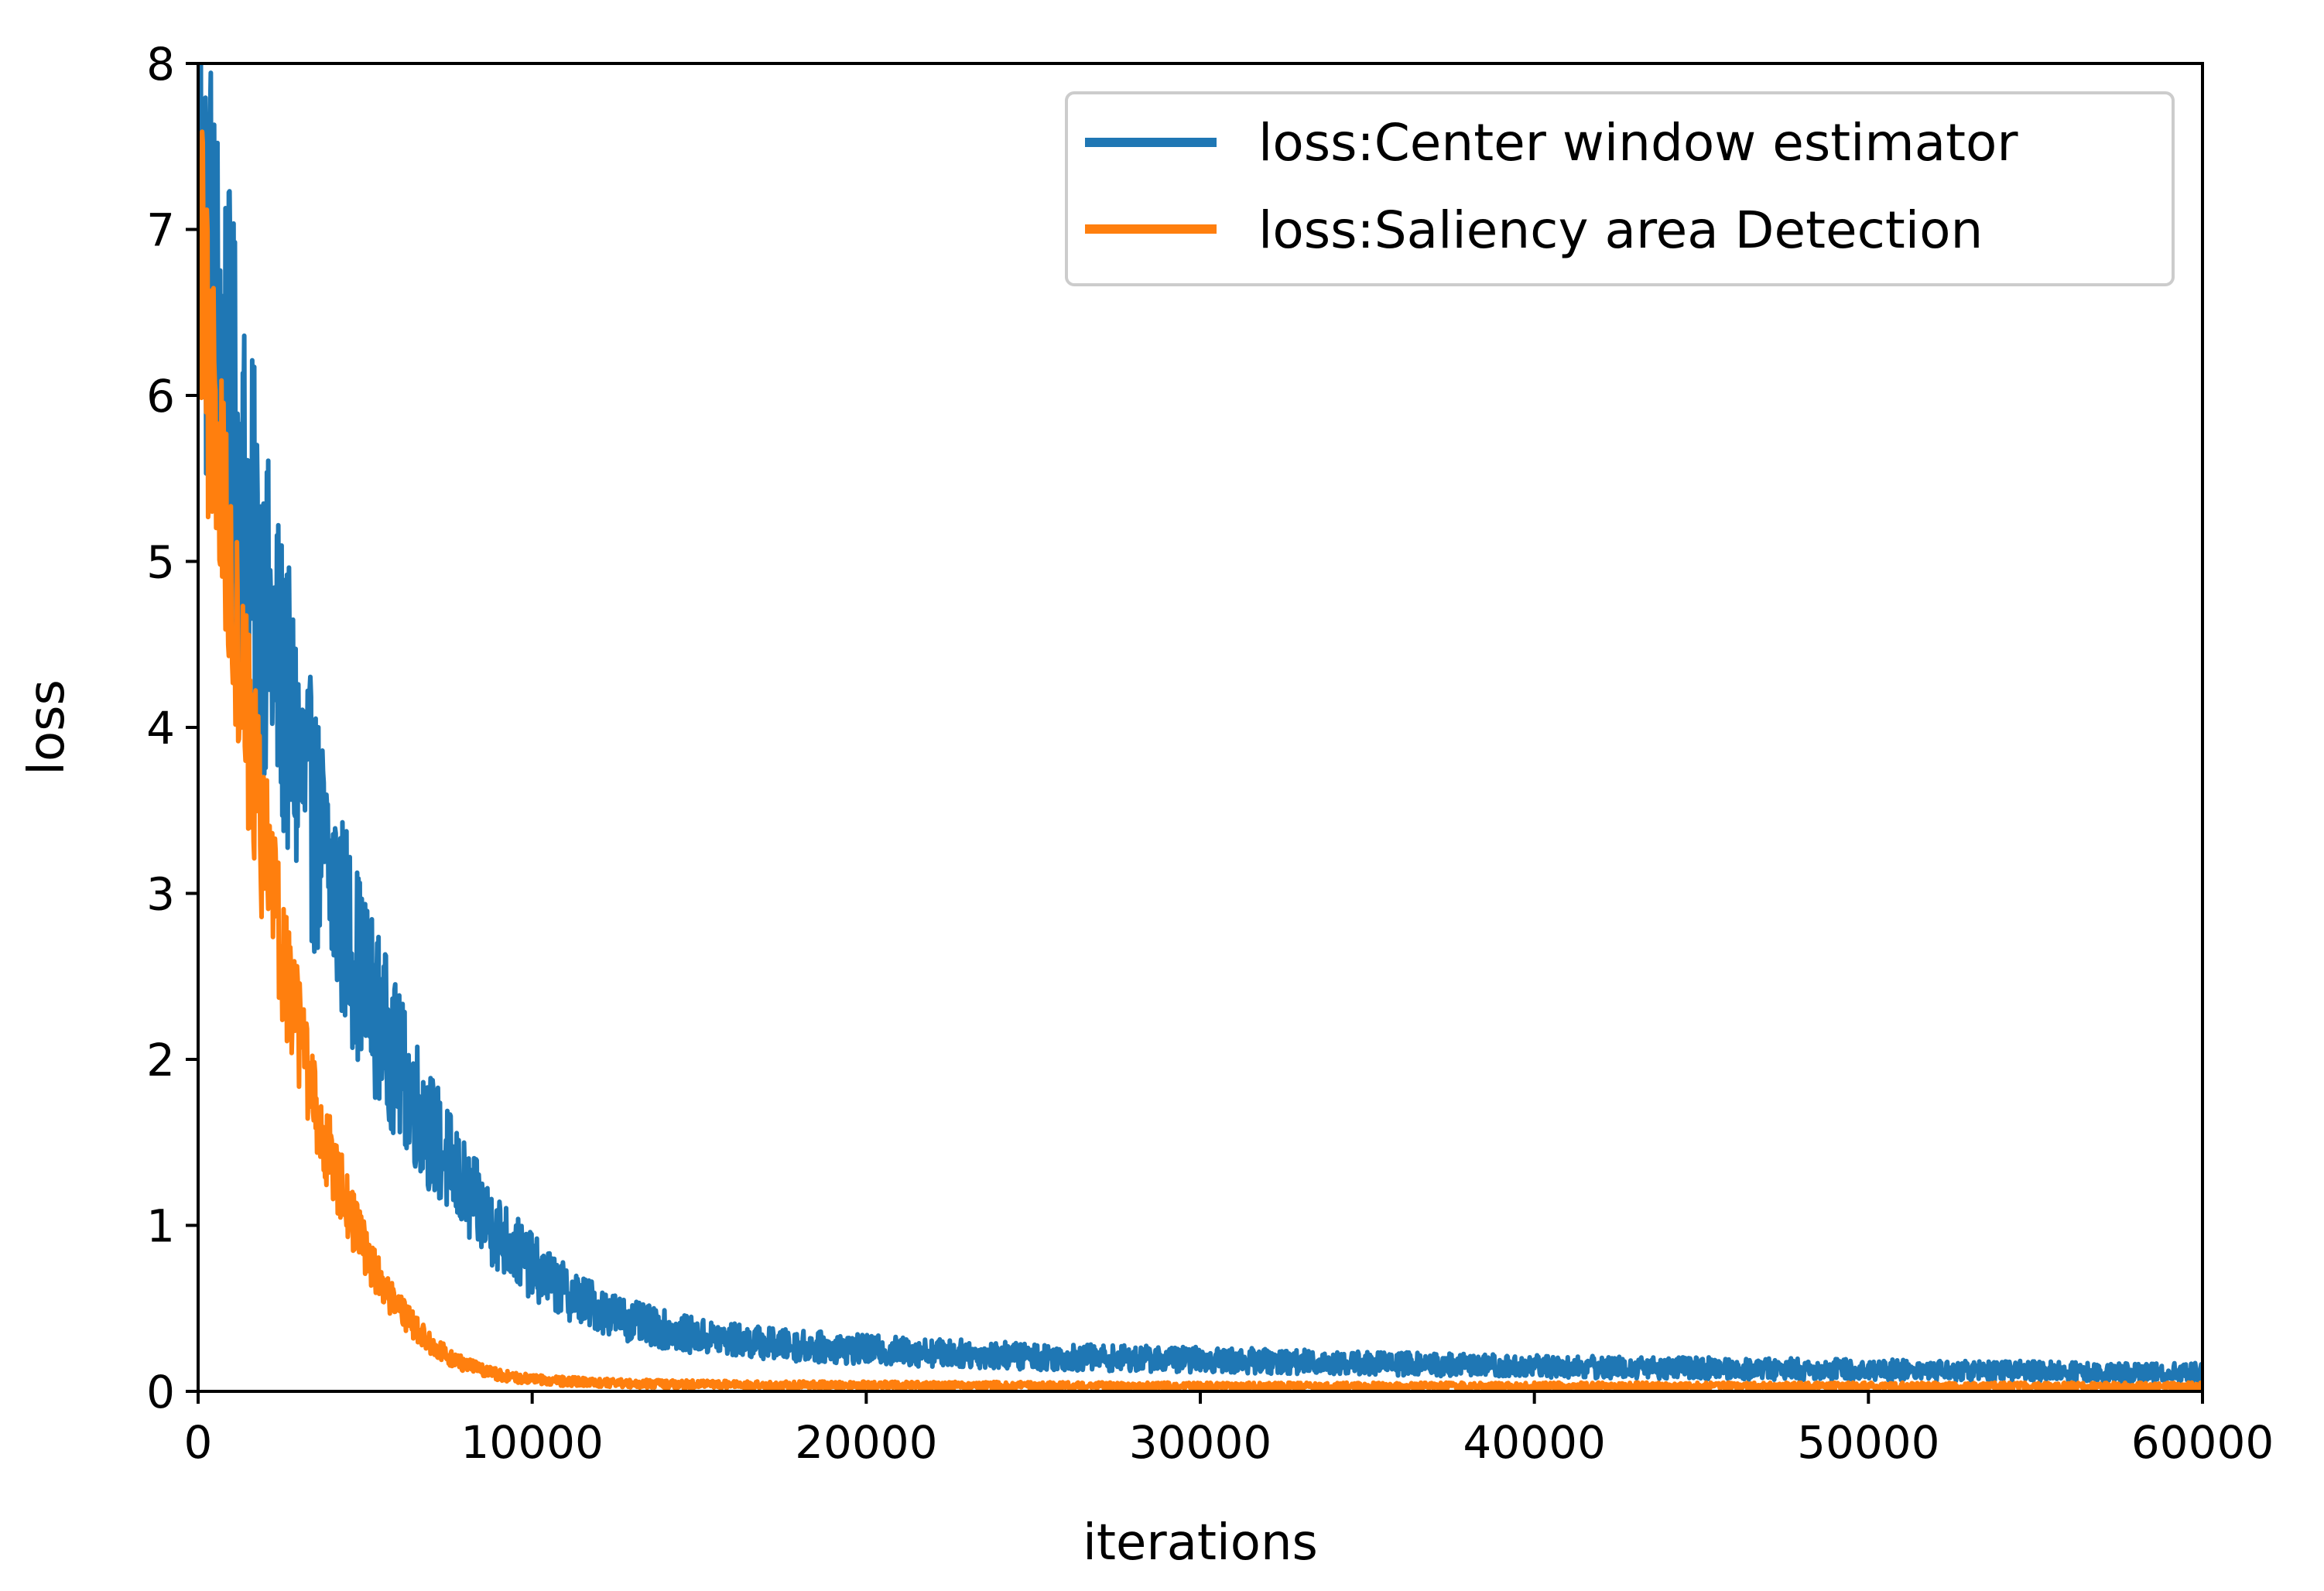 The image size is (2324, 1591). What do you see at coordinates (47, 727) in the screenshot?
I see `y-axis-label: loss` at bounding box center [47, 727].